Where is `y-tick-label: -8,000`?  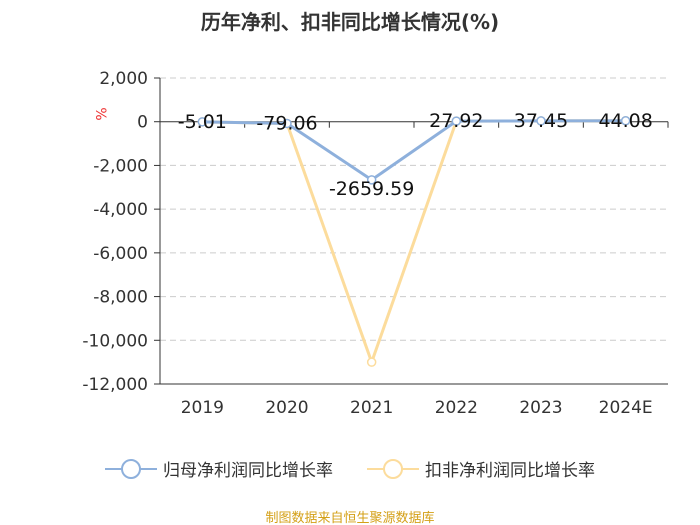 y-tick-label: -8,000 is located at coordinates (120, 298).